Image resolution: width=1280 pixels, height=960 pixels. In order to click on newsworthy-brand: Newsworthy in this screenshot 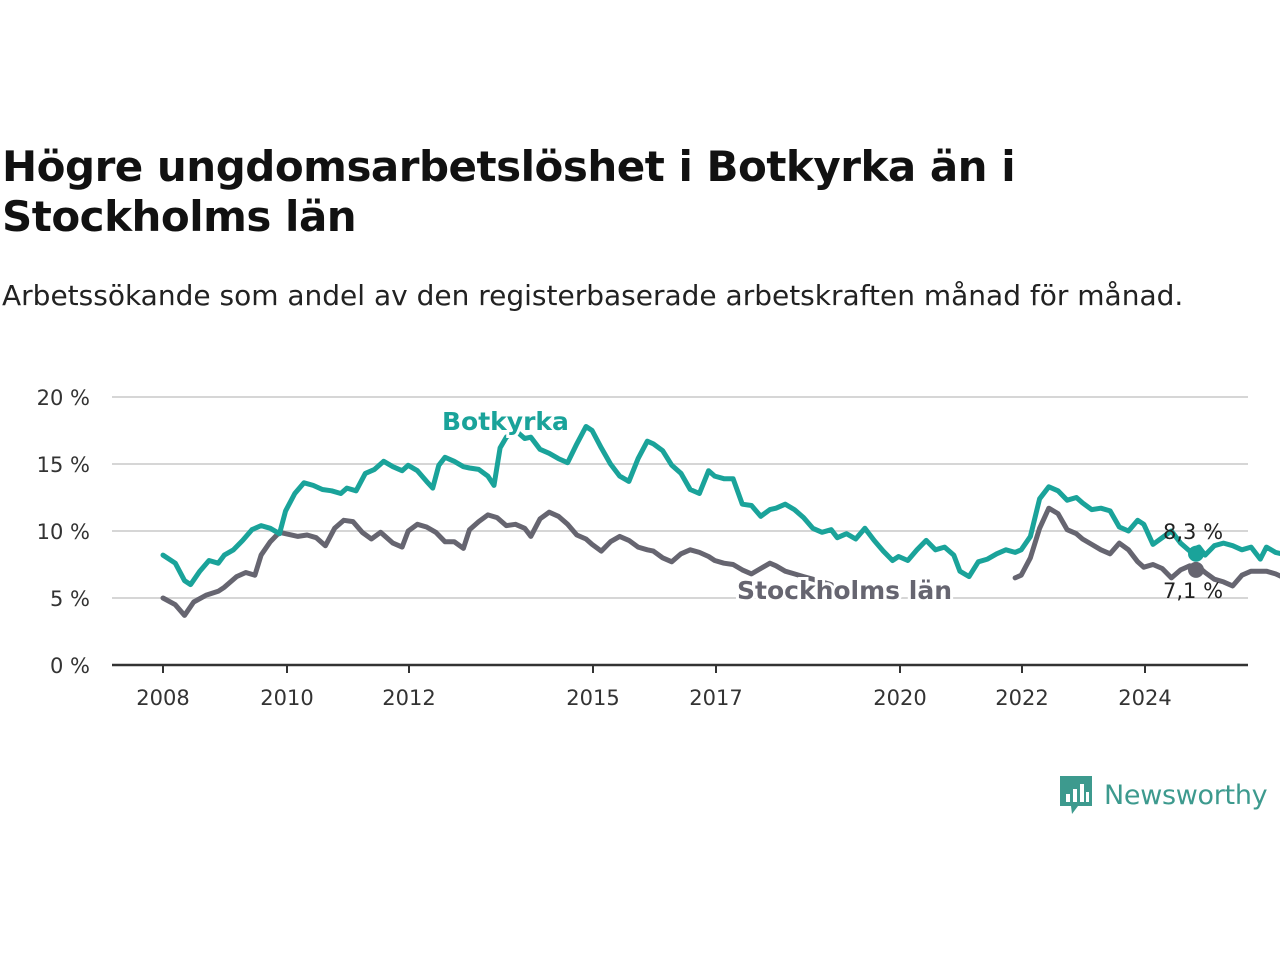, I will do `click(1163, 795)`.